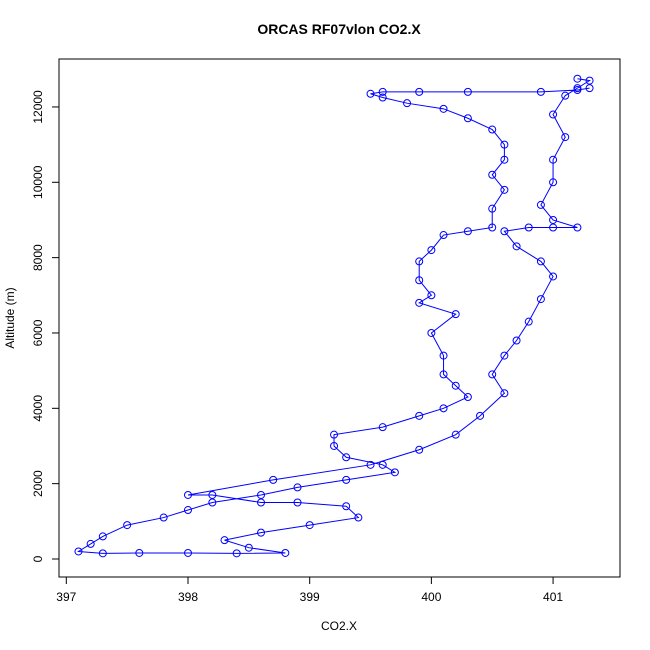 This screenshot has width=650, height=650. I want to click on y-tick-label: 0, so click(38, 558).